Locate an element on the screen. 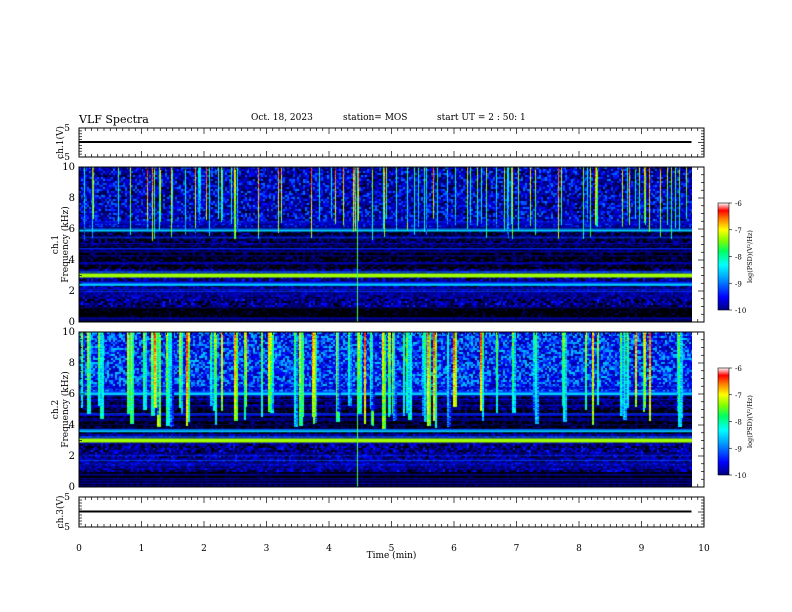  x-tick-label: 3 is located at coordinates (267, 549).